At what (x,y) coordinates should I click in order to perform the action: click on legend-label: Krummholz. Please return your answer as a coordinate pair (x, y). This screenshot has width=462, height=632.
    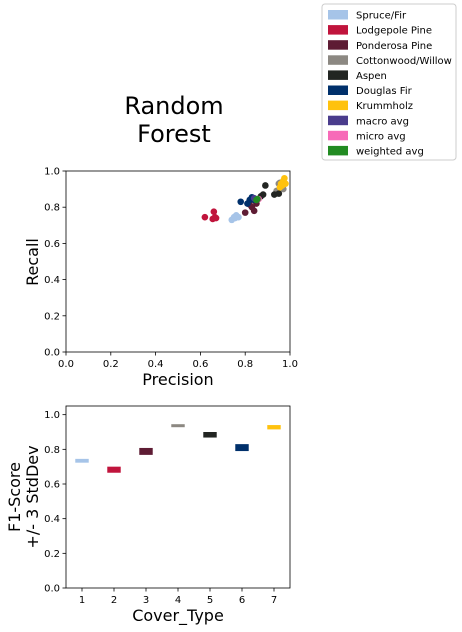
    Looking at the image, I should click on (384, 106).